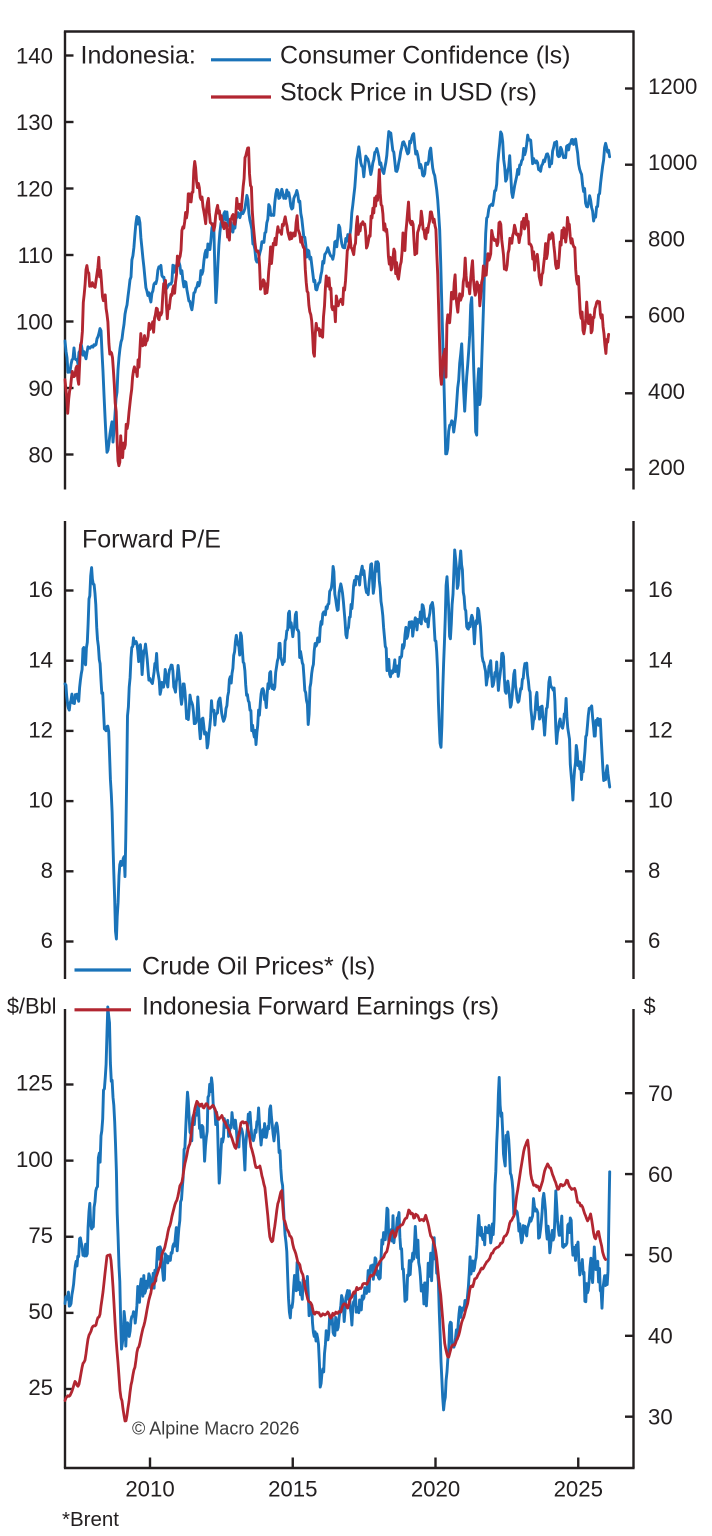 This screenshot has height=1536, width=712. I want to click on svg-text: © Alpine Macro 2026, so click(215, 1429).